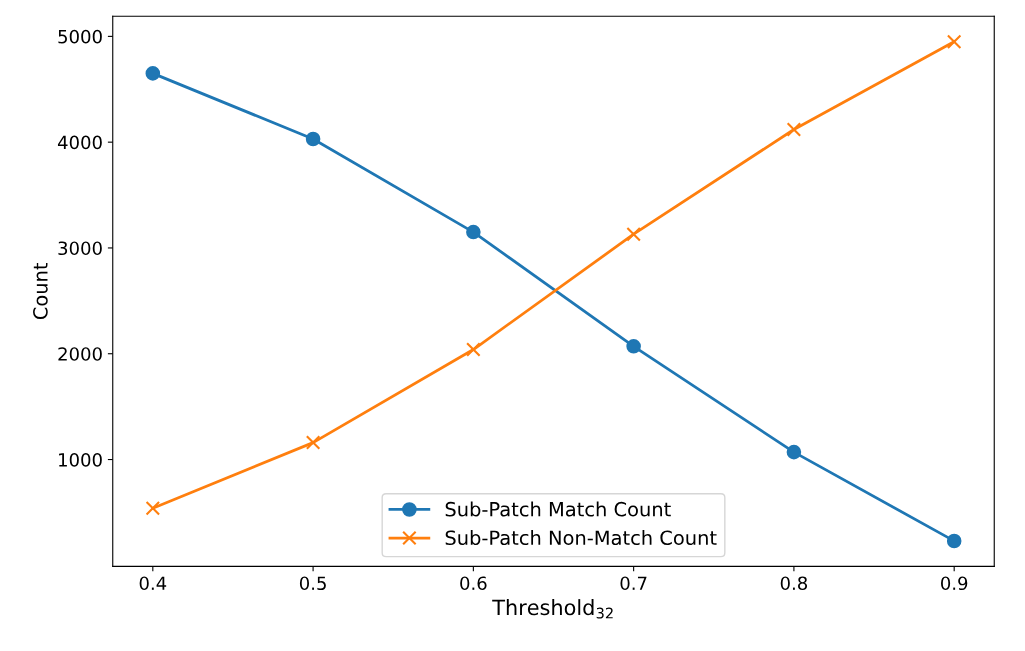  Describe the element at coordinates (473, 583) in the screenshot. I see `x-tick-label: 0.6` at that location.